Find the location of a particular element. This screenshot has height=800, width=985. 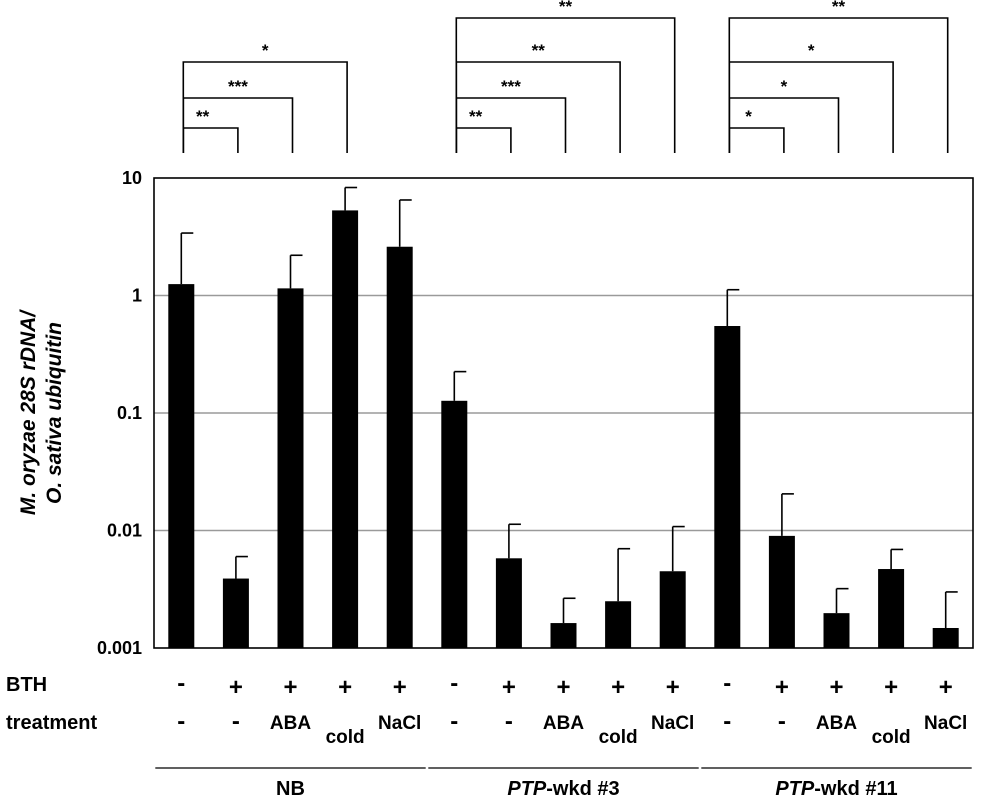

group-label: NB is located at coordinates (290, 789).